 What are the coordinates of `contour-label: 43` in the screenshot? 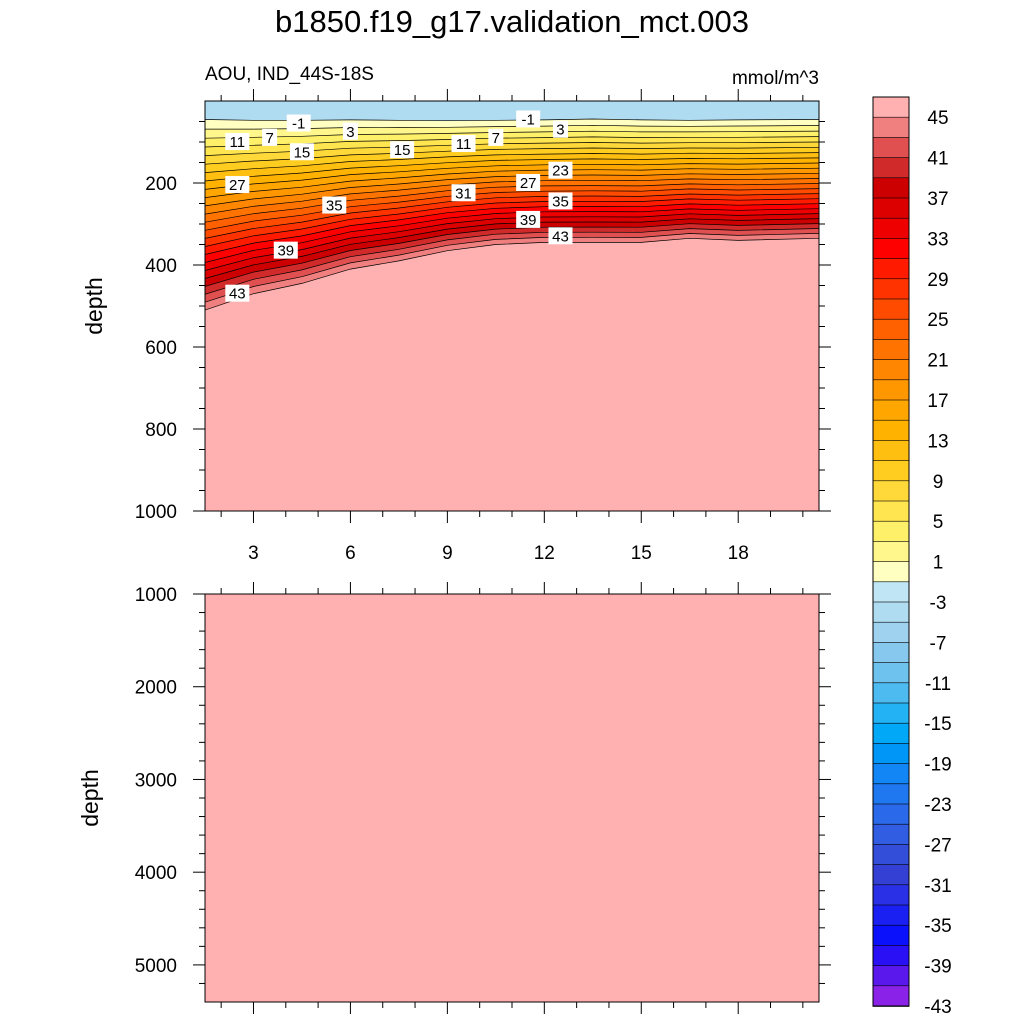 It's located at (560, 236).